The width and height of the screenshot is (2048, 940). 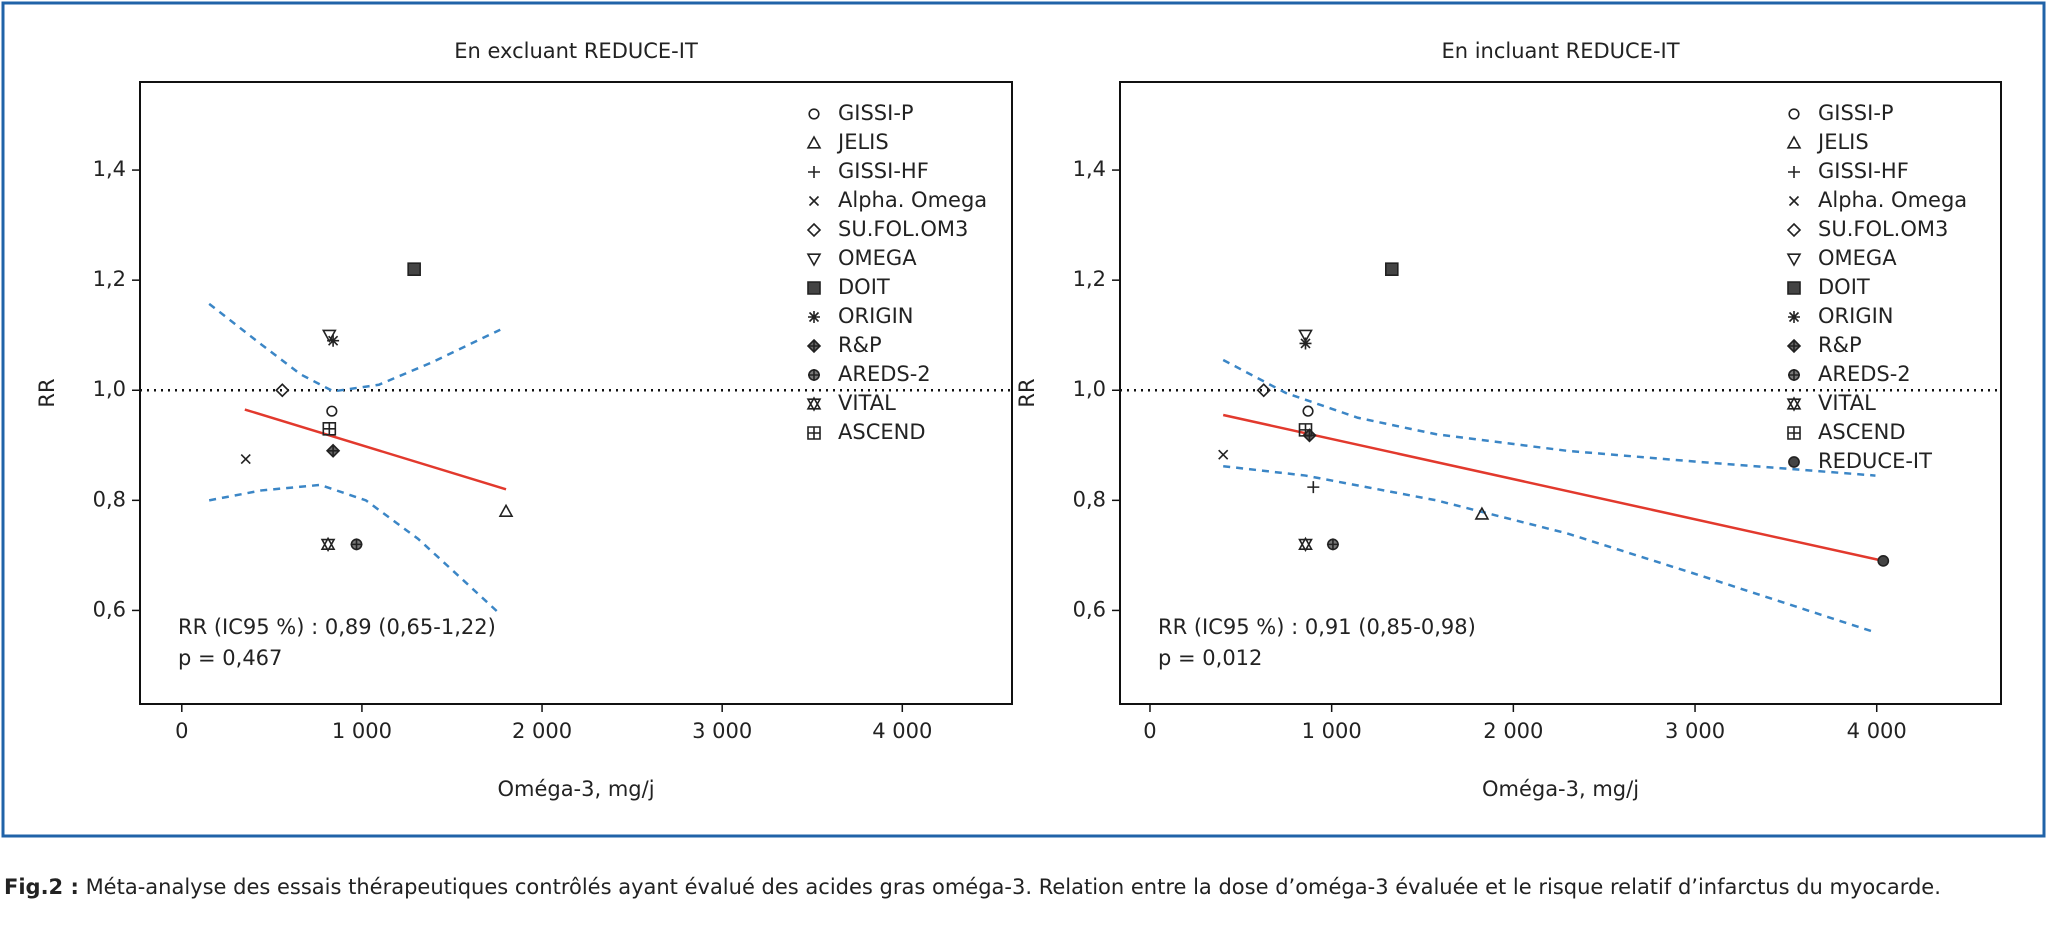 What do you see at coordinates (862, 142) in the screenshot?
I see `legend-label: JELIS` at bounding box center [862, 142].